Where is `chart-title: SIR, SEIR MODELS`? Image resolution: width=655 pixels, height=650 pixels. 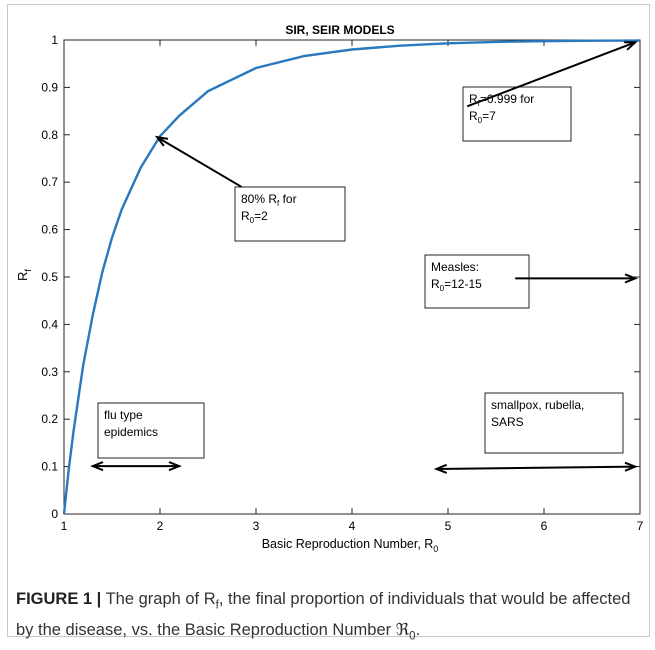
chart-title: SIR, SEIR MODELS is located at coordinates (339, 30).